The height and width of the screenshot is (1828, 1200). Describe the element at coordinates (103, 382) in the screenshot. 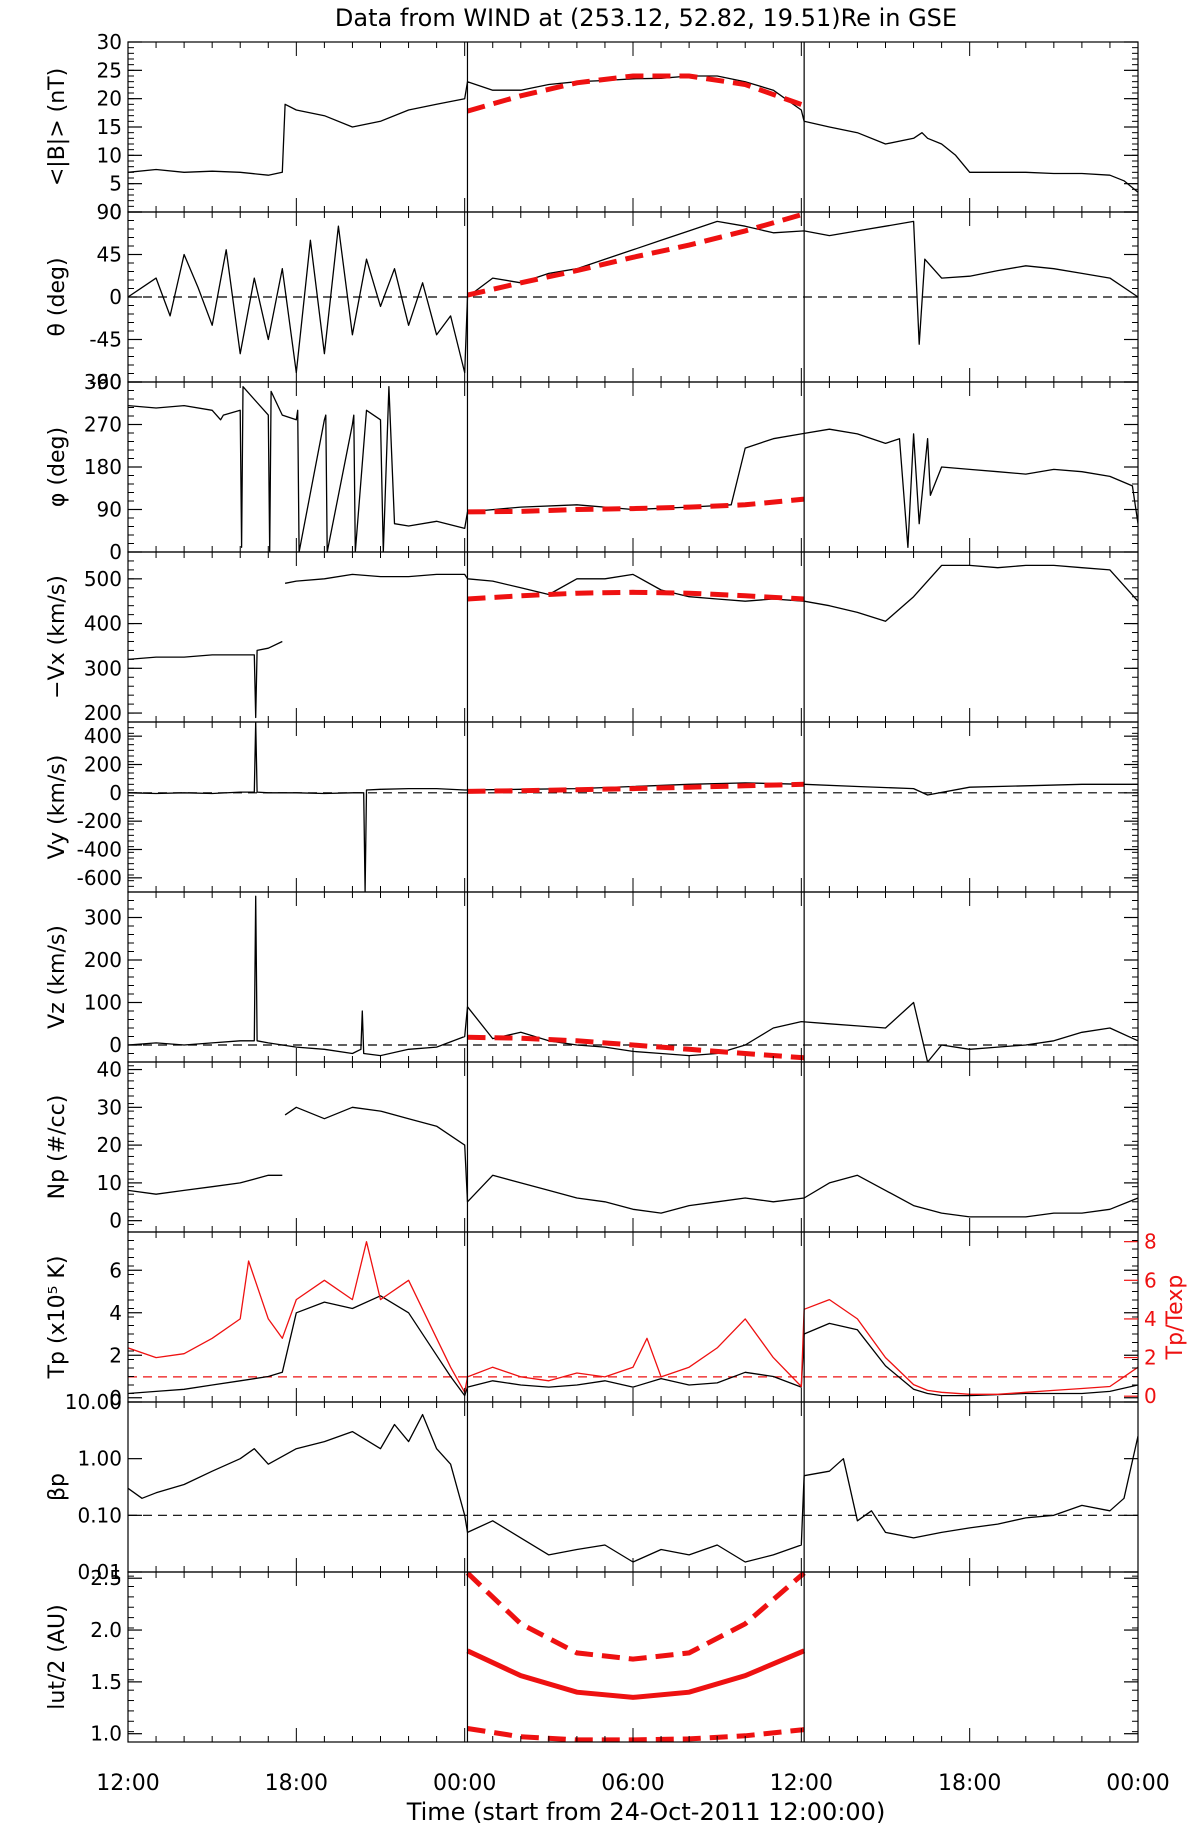

I see `y-tick-label: 360` at that location.